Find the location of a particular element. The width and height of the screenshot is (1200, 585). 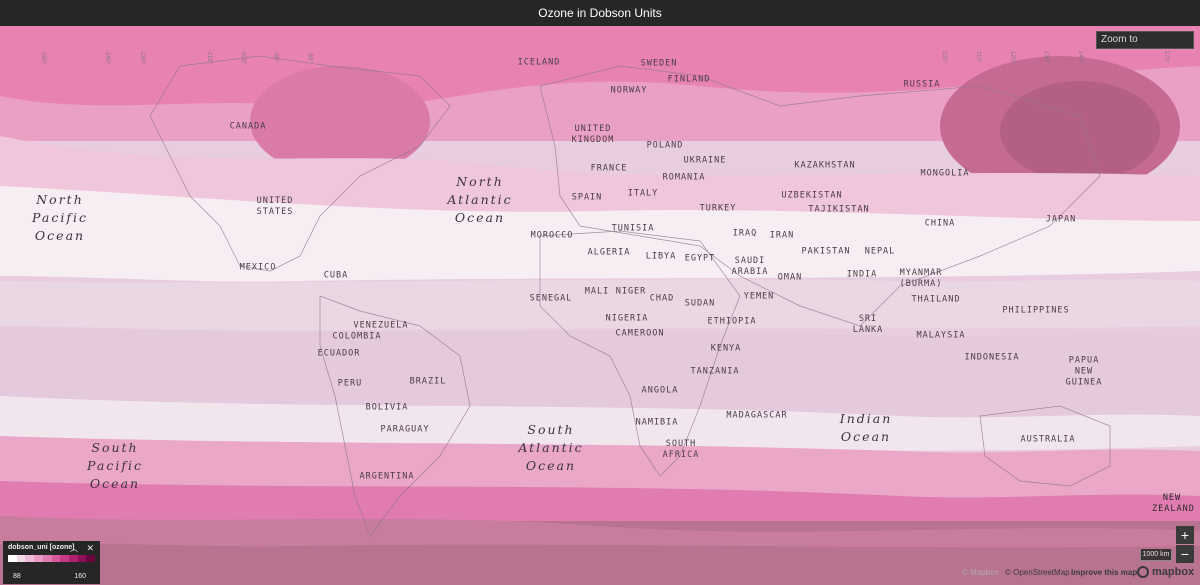

country-label: PERU is located at coordinates (350, 383).